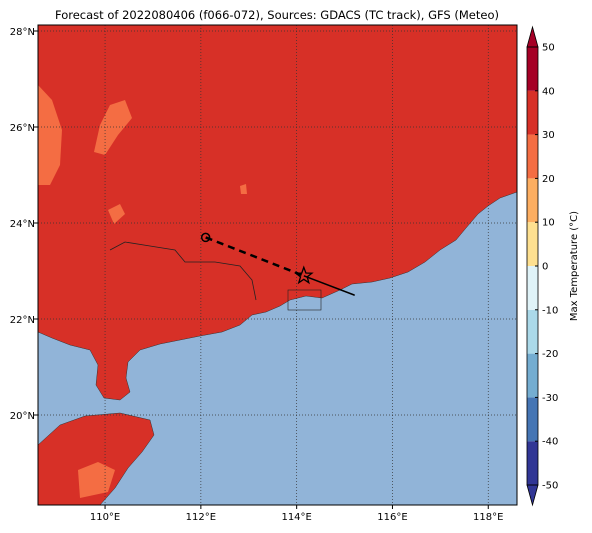 The width and height of the screenshot is (592, 533). What do you see at coordinates (296, 517) in the screenshot?
I see `x-tick-label: 114°E` at bounding box center [296, 517].